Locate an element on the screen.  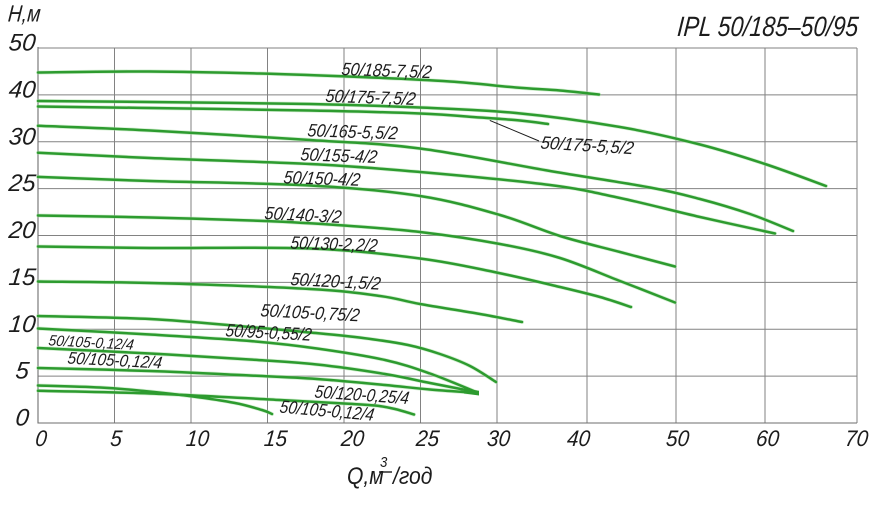
svg-text: 70 is located at coordinates (857, 438).